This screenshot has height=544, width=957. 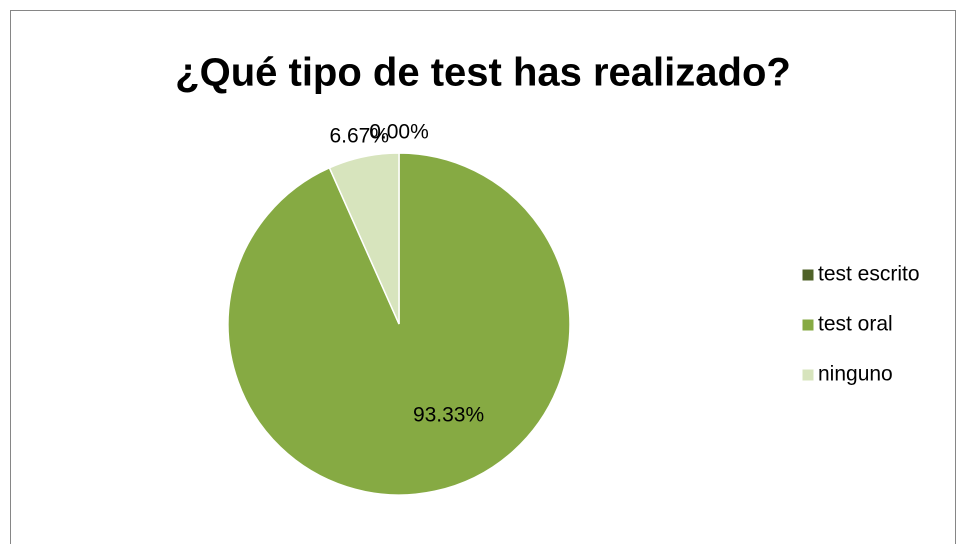 I want to click on chart-title: ¿Qué tipo de test has realizado?, so click(x=483, y=73).